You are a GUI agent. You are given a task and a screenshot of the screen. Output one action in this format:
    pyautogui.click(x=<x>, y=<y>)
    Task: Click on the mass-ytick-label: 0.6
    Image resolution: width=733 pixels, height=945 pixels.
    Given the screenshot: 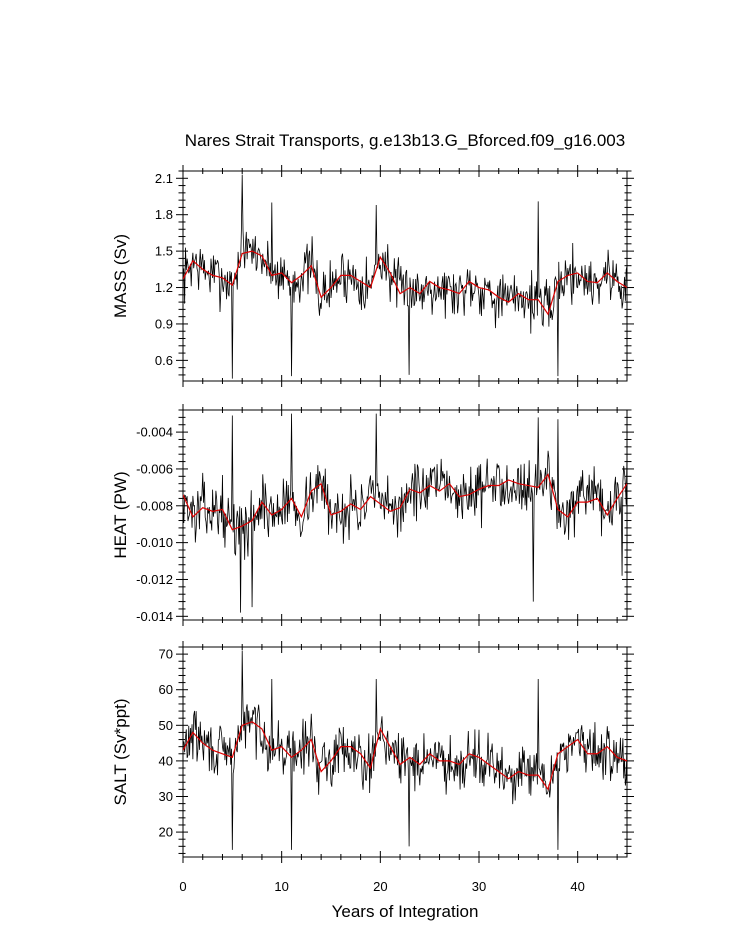 What is the action you would take?
    pyautogui.click(x=164, y=360)
    